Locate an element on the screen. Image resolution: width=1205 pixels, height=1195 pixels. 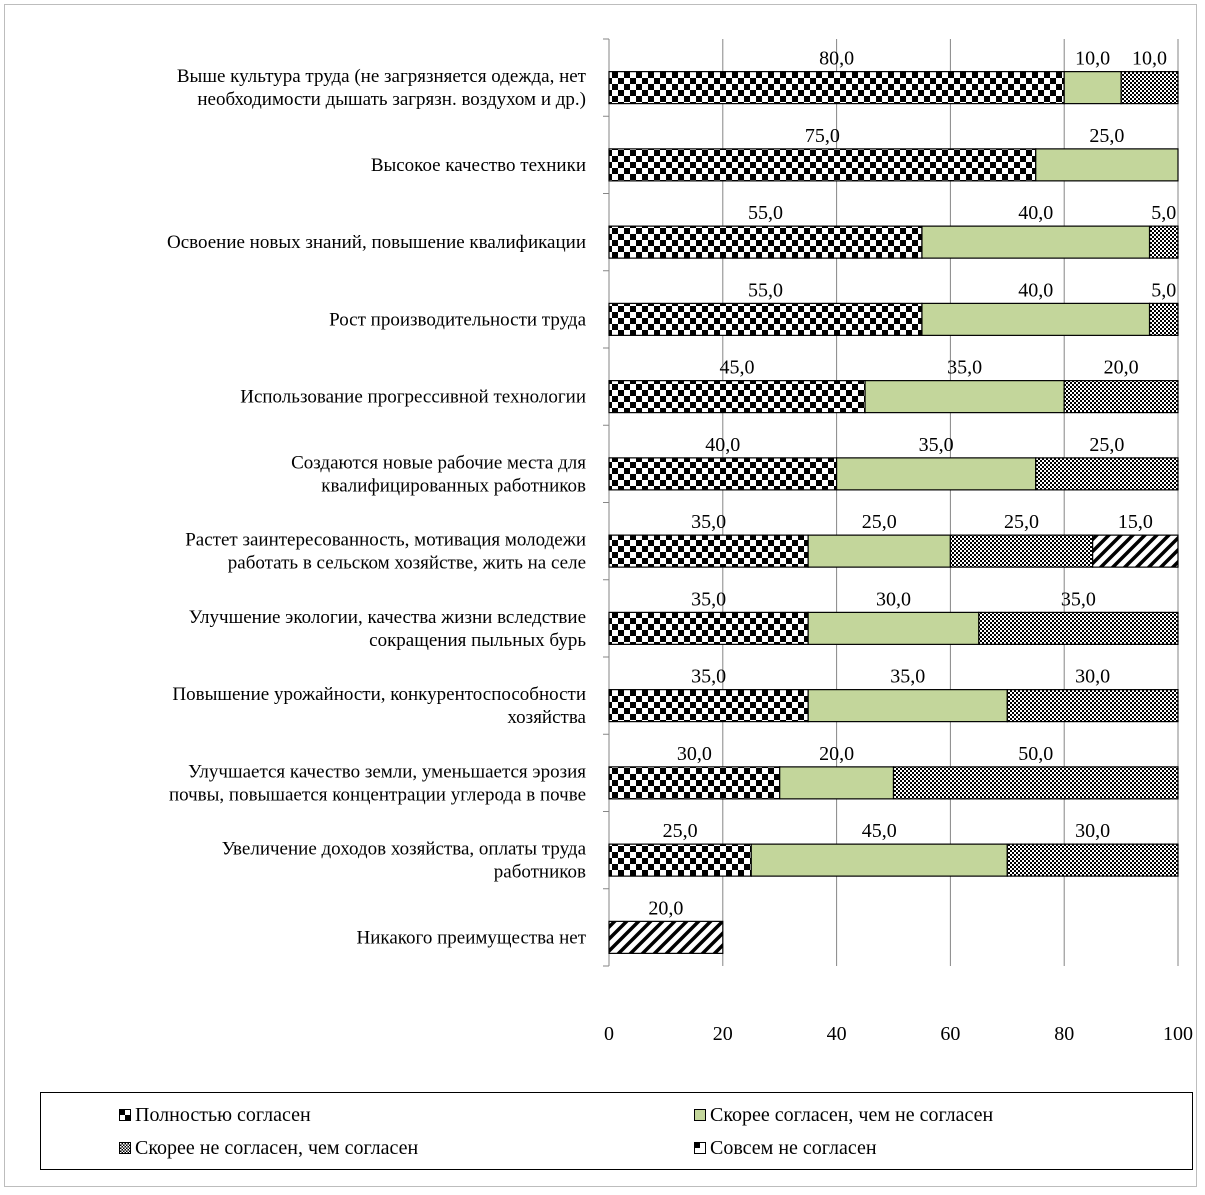
legend-item: Скорее согласен, чем не согласен is located at coordinates (843, 1115).